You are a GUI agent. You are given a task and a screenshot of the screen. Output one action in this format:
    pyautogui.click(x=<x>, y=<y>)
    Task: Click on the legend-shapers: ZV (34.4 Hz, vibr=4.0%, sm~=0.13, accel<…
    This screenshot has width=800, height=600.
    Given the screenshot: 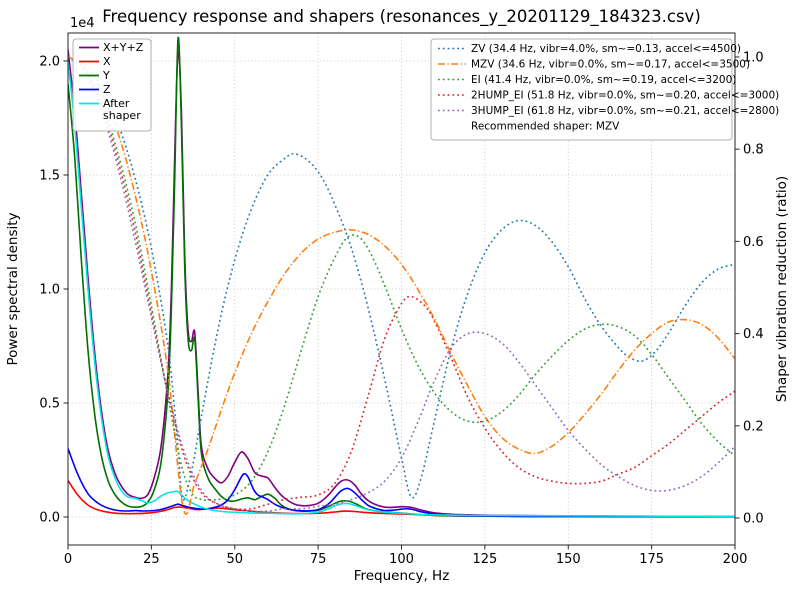 What is the action you would take?
    pyautogui.click(x=604, y=89)
    